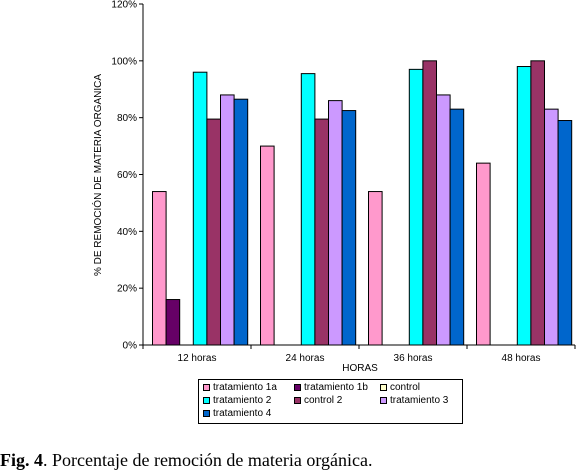  Describe the element at coordinates (323, 400) in the screenshot. I see `legend-label: control 2` at that location.